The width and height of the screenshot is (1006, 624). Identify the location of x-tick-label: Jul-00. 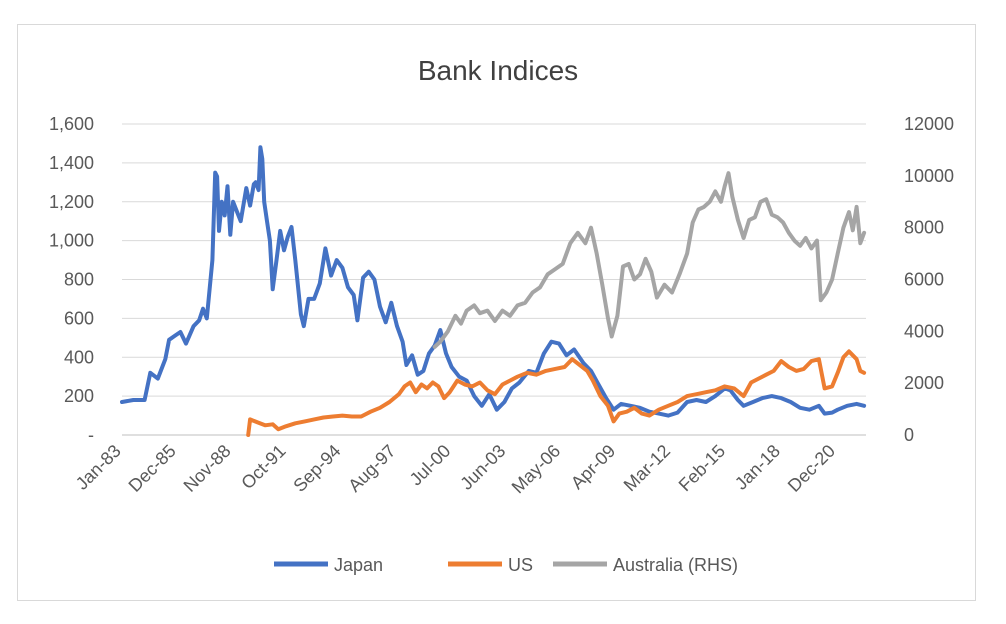
(430, 465).